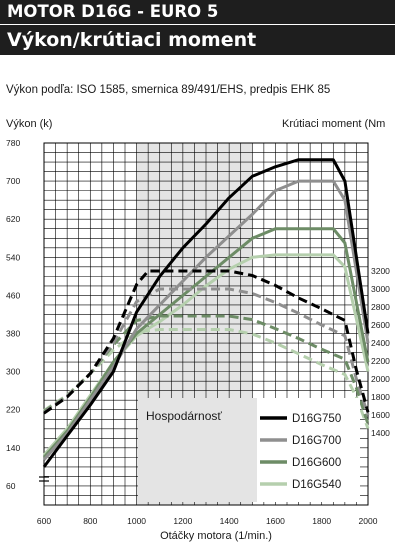 This screenshot has height=552, width=395. Describe the element at coordinates (380, 289) in the screenshot. I see `y2-tick-label: 3000` at that location.